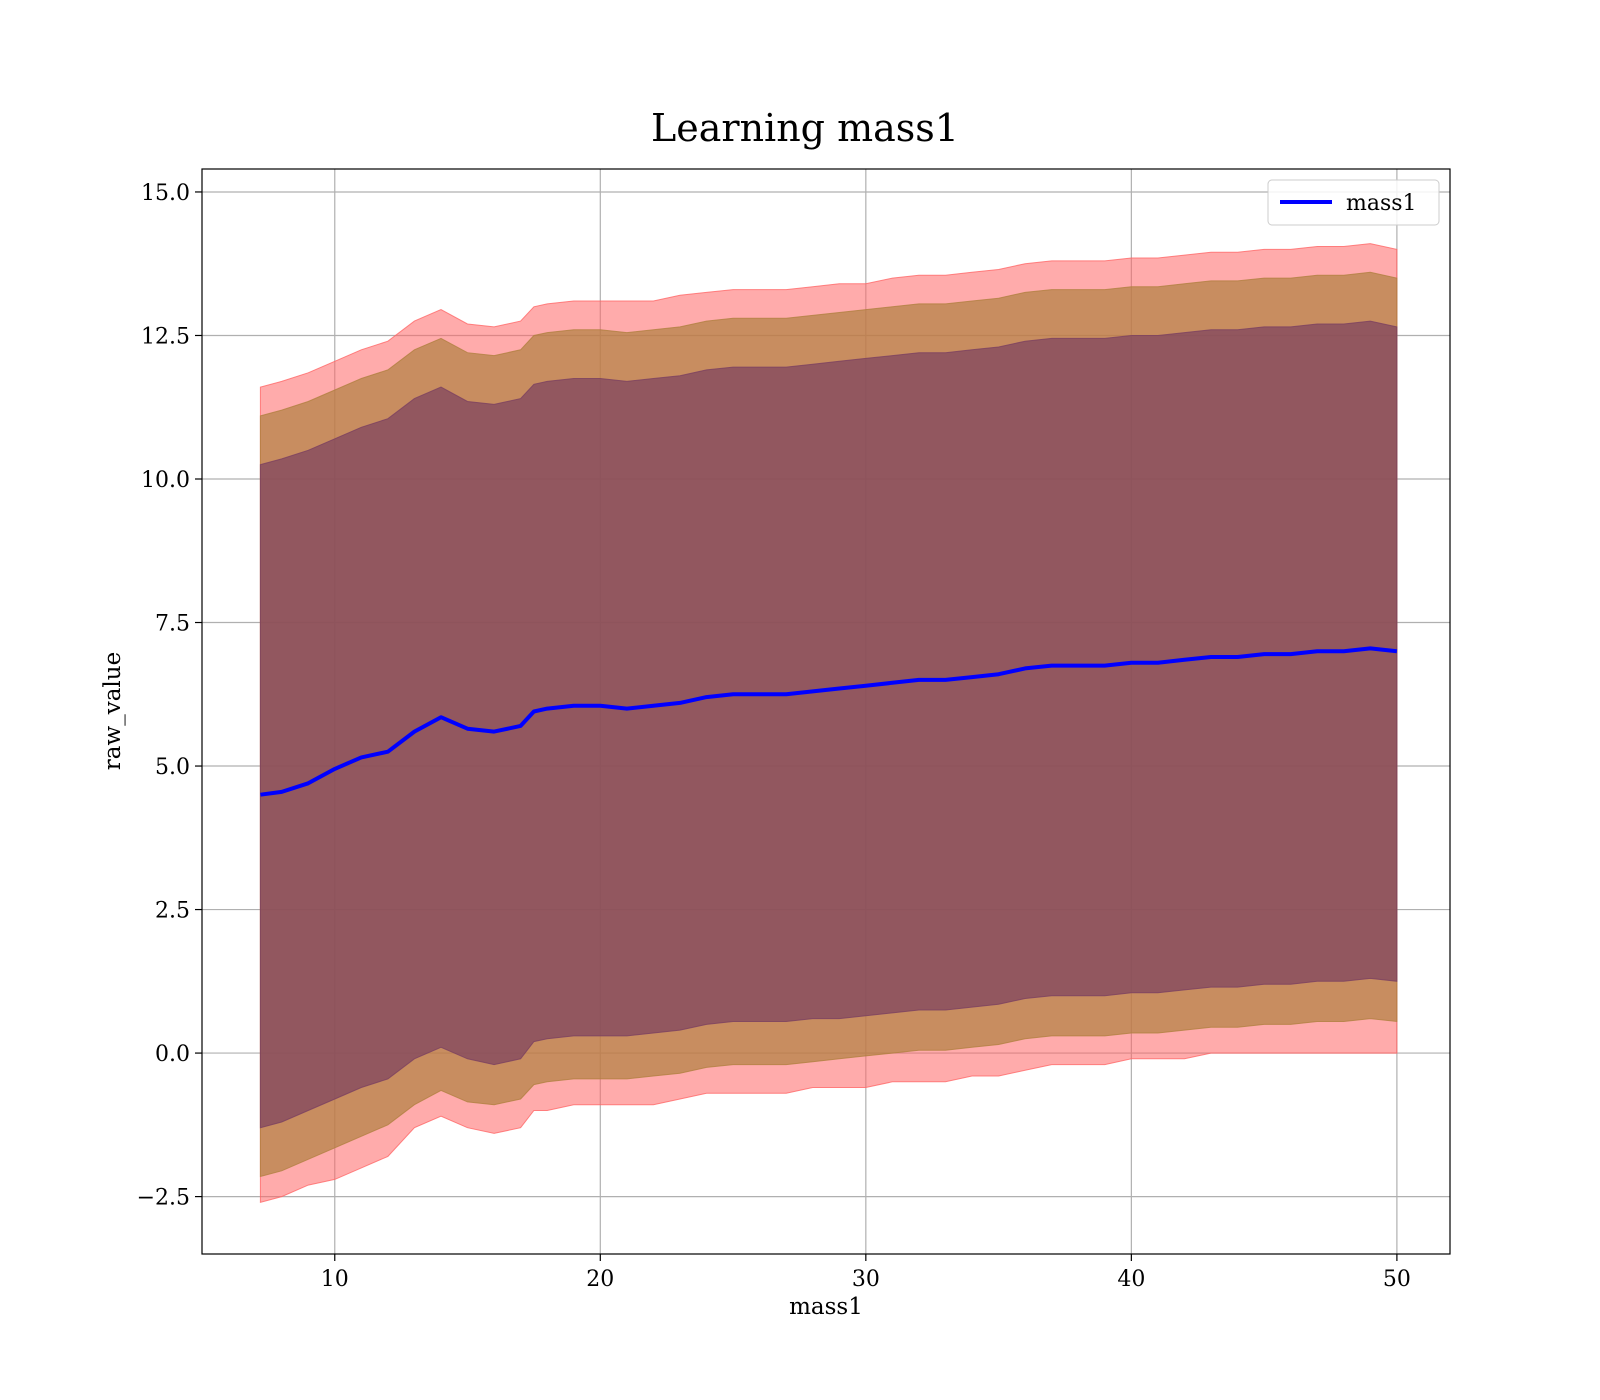 This screenshot has width=1600, height=1400. I want to click on x-tick-label: 20, so click(600, 1279).